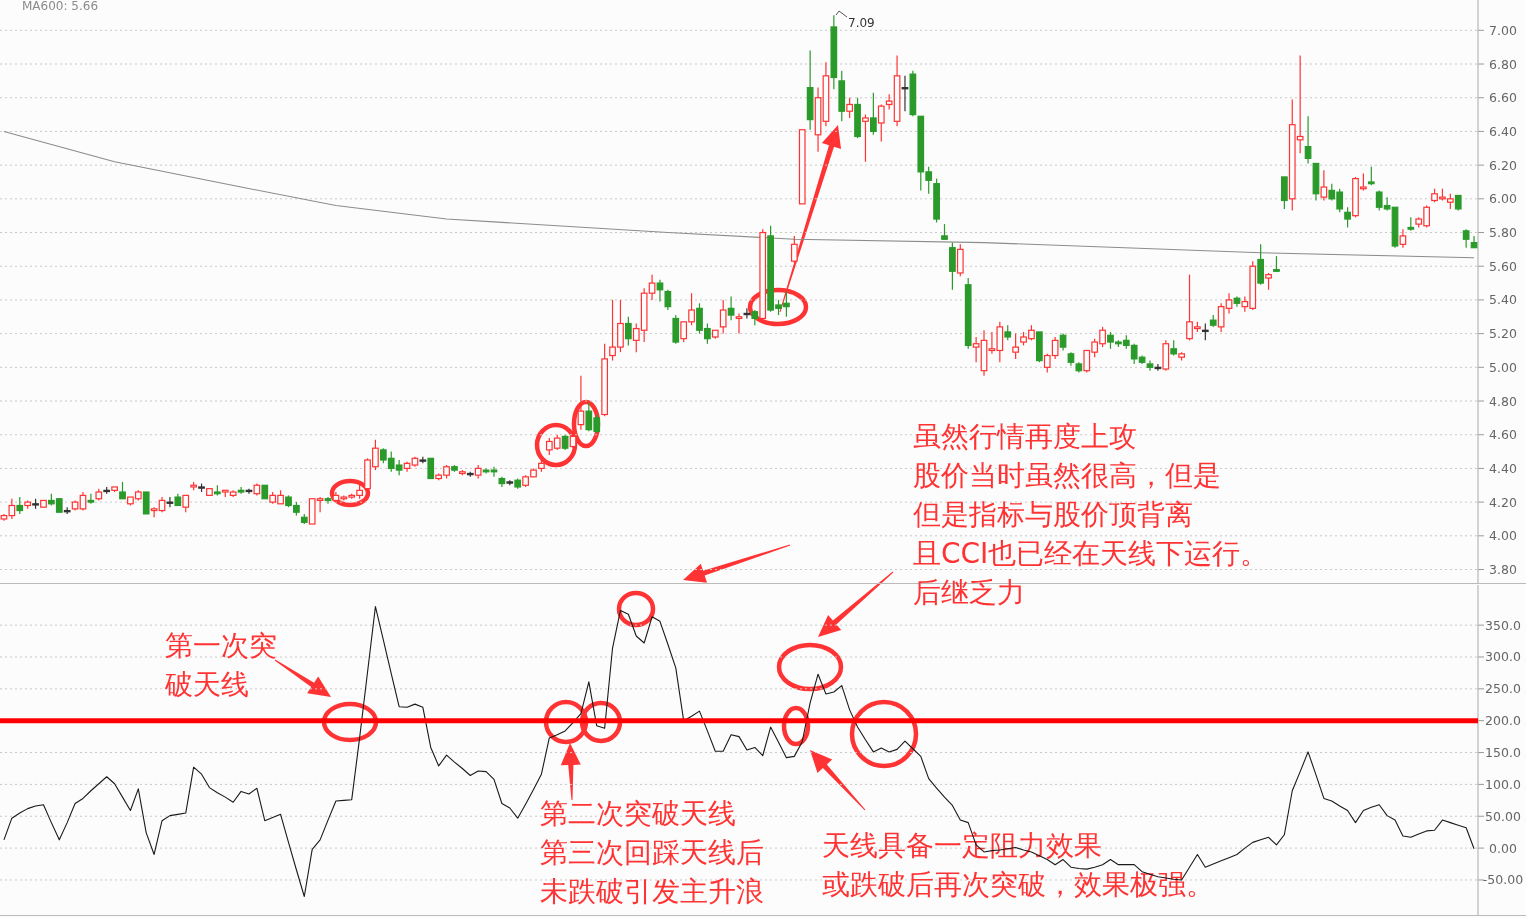 This screenshot has width=1526, height=918. Describe the element at coordinates (1503, 625) in the screenshot. I see `y-tick-label: 350.0` at that location.